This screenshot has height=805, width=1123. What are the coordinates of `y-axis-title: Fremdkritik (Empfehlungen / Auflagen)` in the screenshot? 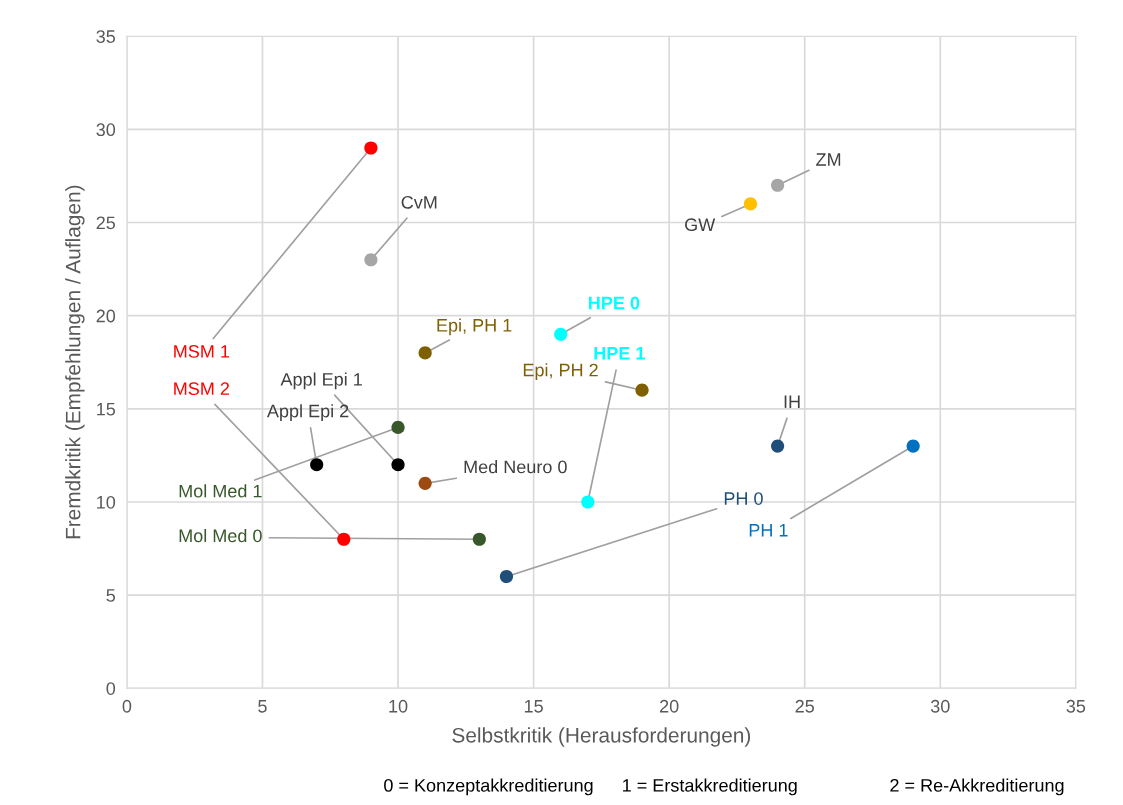 It's located at (75, 362).